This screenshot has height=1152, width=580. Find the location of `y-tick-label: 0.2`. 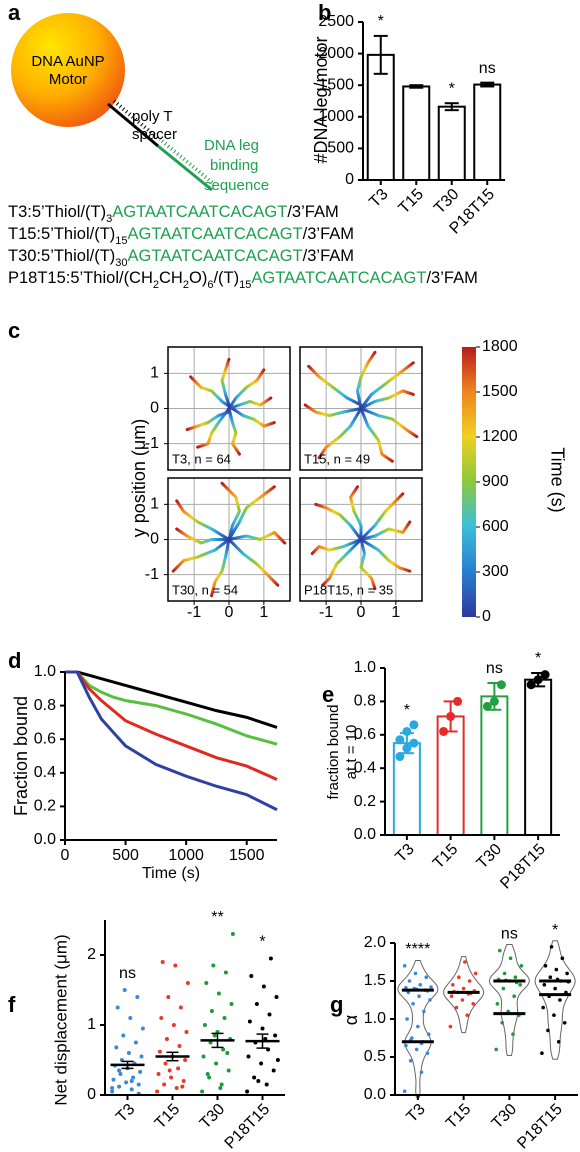

y-tick-label: 0.2 is located at coordinates (45, 806).